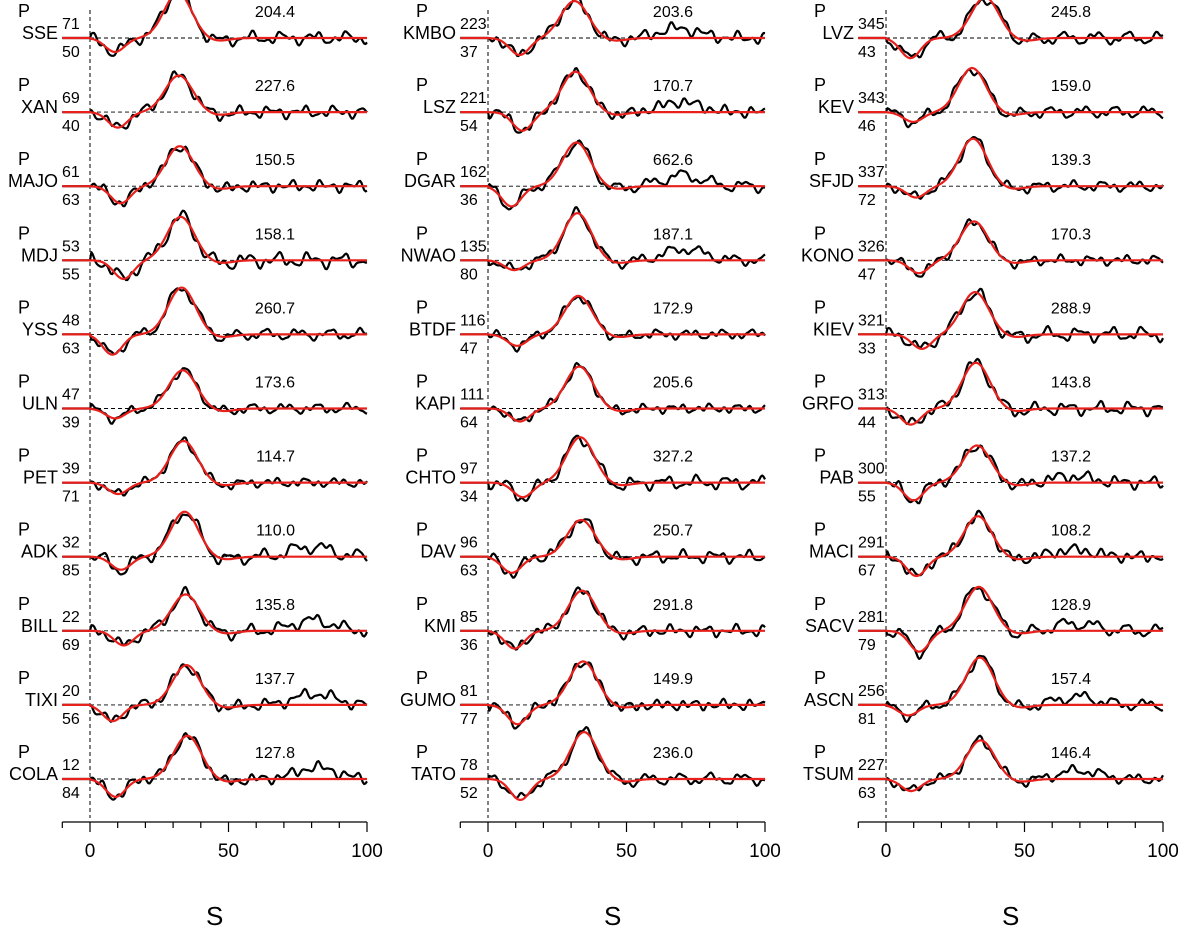  Describe the element at coordinates (469, 691) in the screenshot. I see `azimuth-value: 81` at that location.